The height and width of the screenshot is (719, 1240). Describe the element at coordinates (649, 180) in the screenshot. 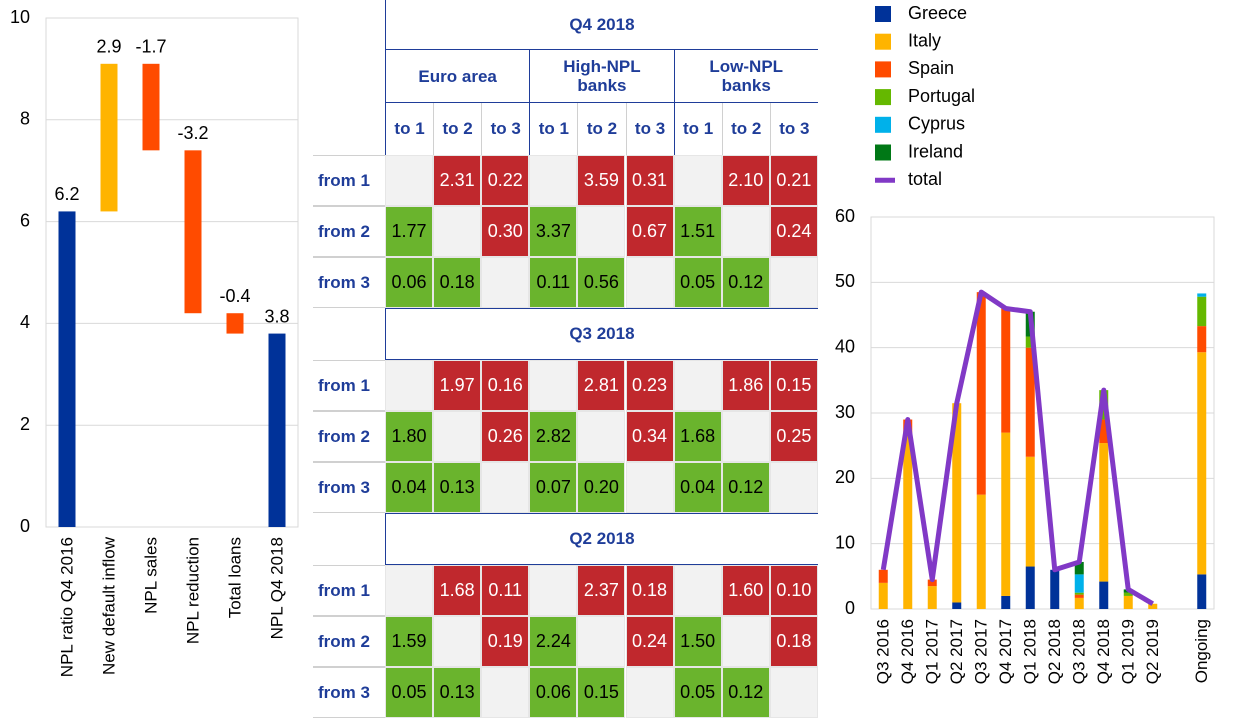

I see `table-cell: 0.31` at that location.